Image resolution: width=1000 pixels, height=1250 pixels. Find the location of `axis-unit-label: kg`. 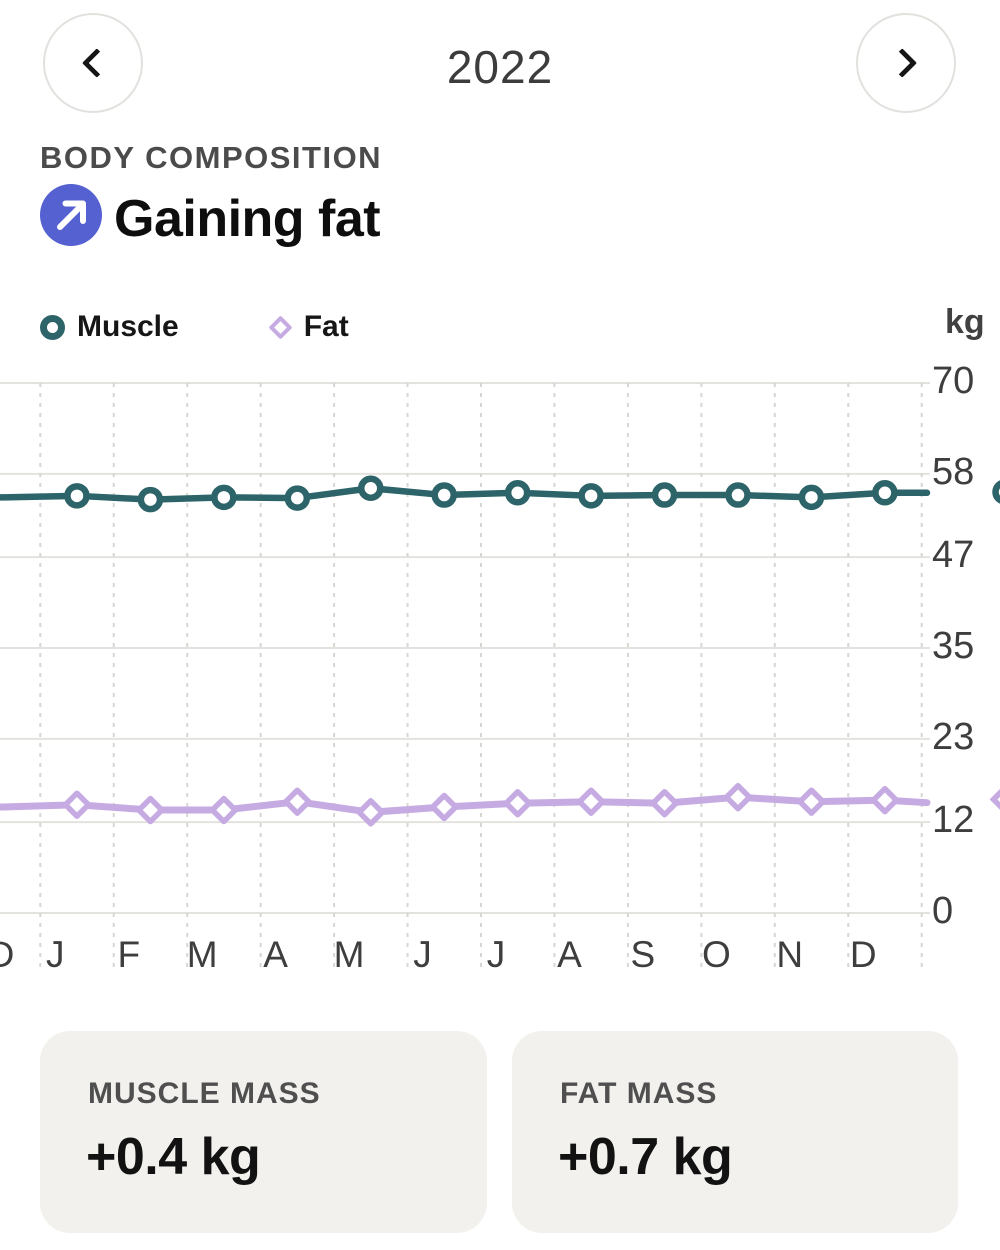

axis-unit-label: kg is located at coordinates (965, 322).